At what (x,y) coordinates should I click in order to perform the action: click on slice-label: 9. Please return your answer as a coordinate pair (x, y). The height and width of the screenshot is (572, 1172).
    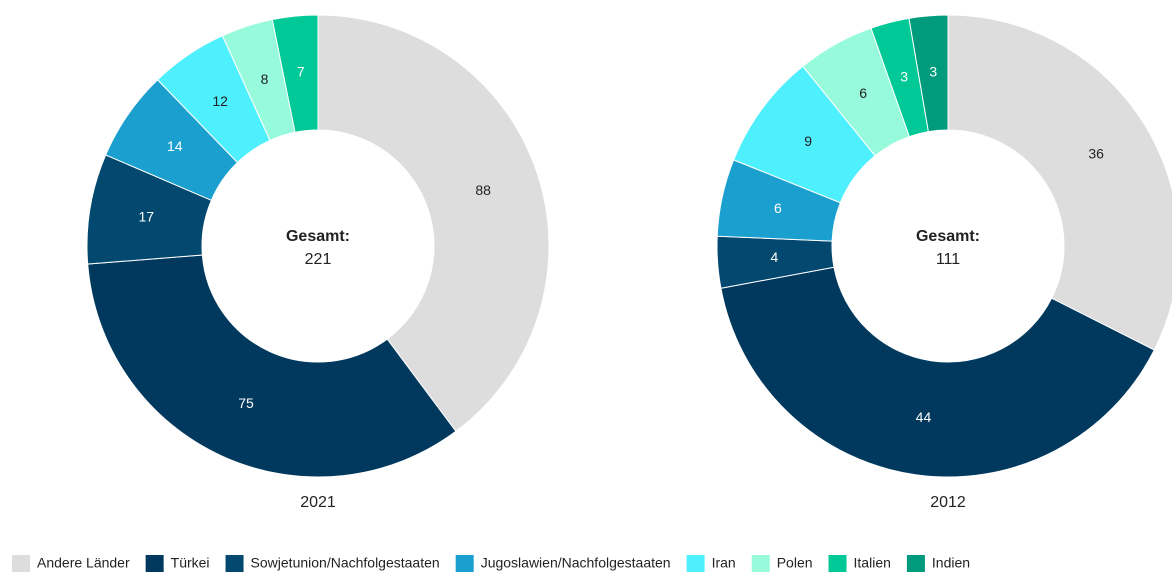
    Looking at the image, I should click on (808, 141).